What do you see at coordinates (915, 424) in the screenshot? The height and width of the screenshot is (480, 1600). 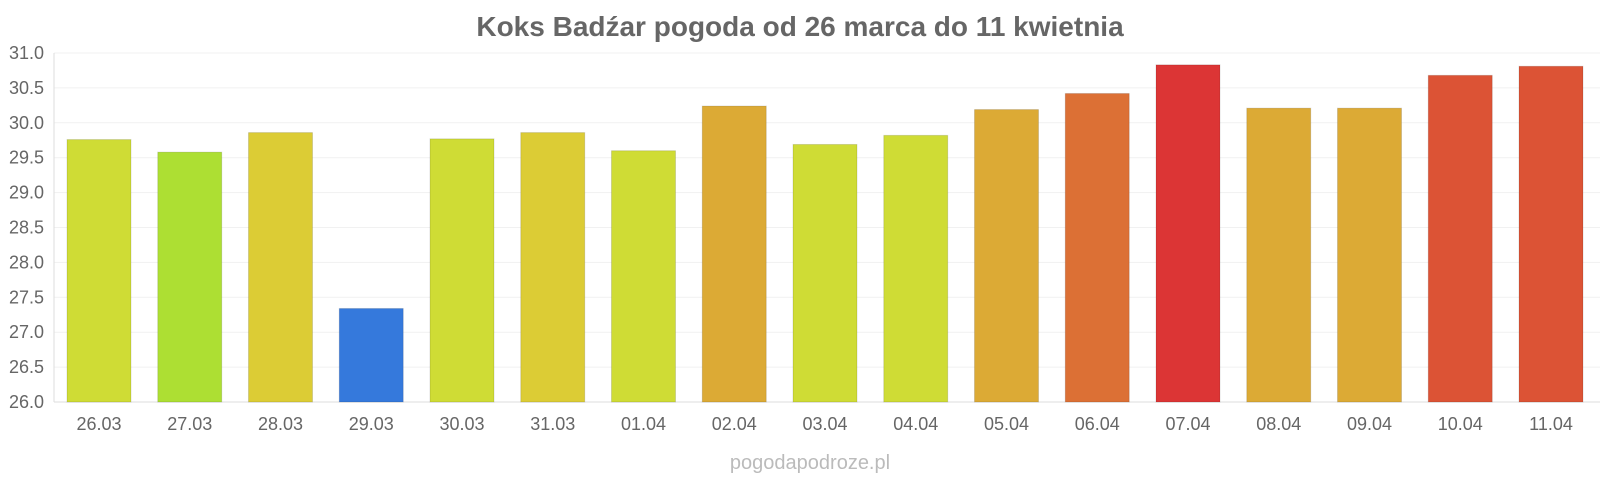 I see `x-tick-label: 04.04` at bounding box center [915, 424].